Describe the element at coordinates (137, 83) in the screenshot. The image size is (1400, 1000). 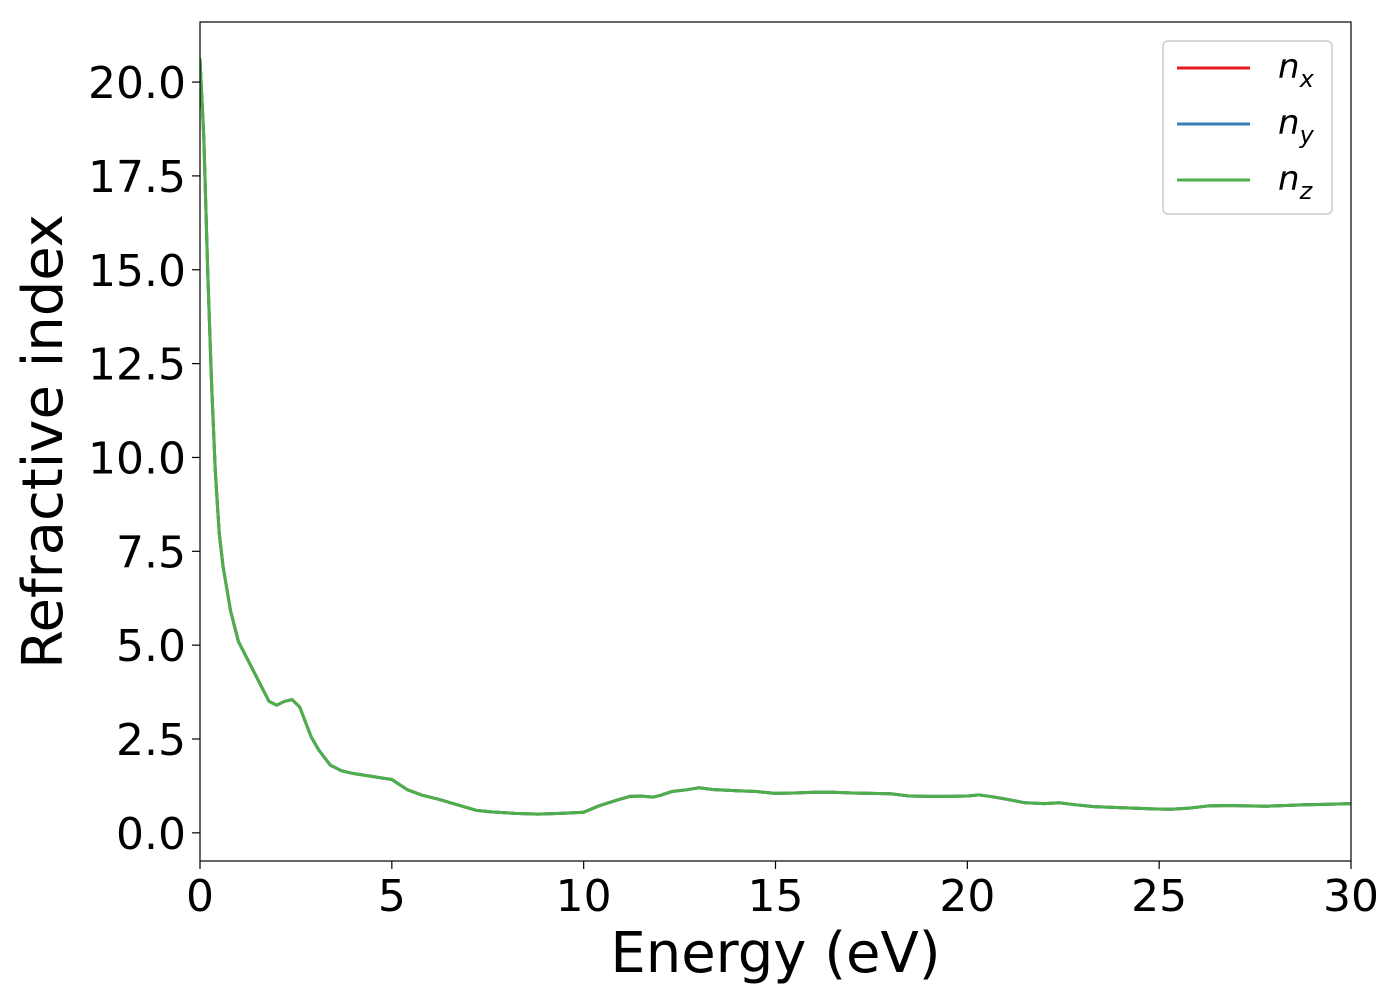
I see `y-tick-label: 20.0` at that location.